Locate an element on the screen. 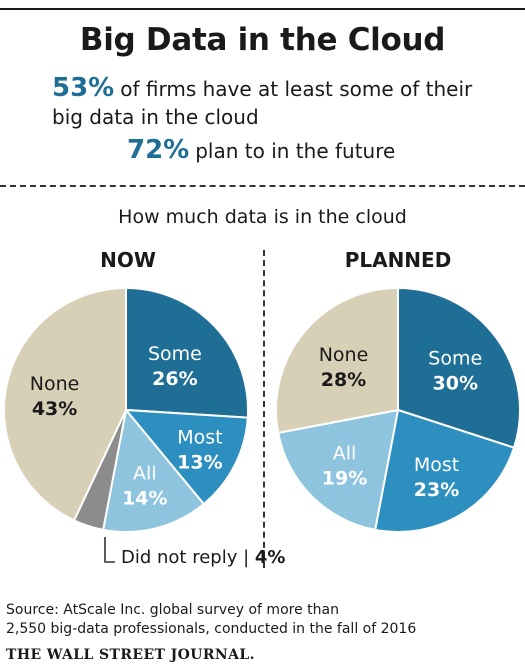  did-not-reply-leader is located at coordinates (109, 550).